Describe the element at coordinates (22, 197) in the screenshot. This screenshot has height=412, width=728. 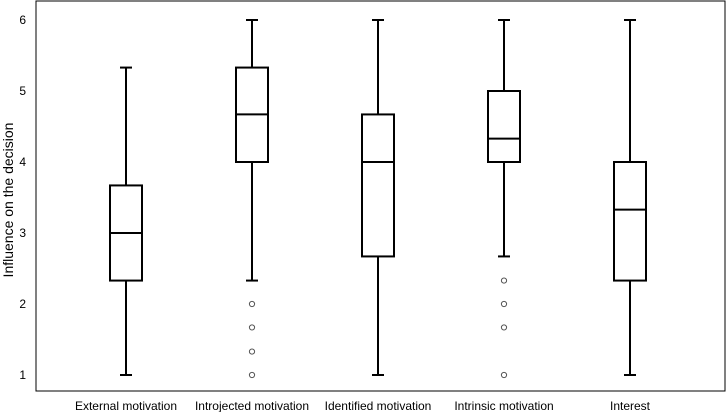
I see `y-axis-ticks: 1 2 3 4 5 6` at that location.